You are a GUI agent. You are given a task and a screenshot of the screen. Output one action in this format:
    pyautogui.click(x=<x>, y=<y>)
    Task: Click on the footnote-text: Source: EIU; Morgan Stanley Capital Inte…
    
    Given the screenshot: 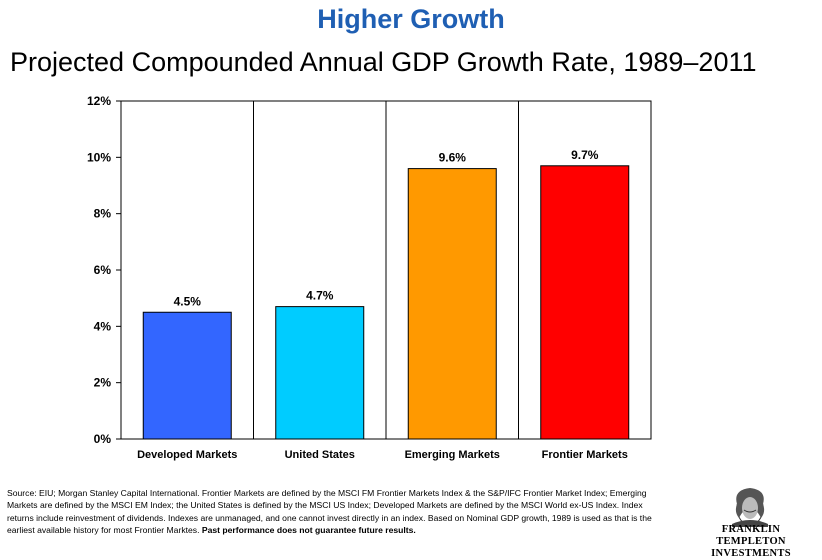 What is the action you would take?
    pyautogui.click(x=329, y=511)
    